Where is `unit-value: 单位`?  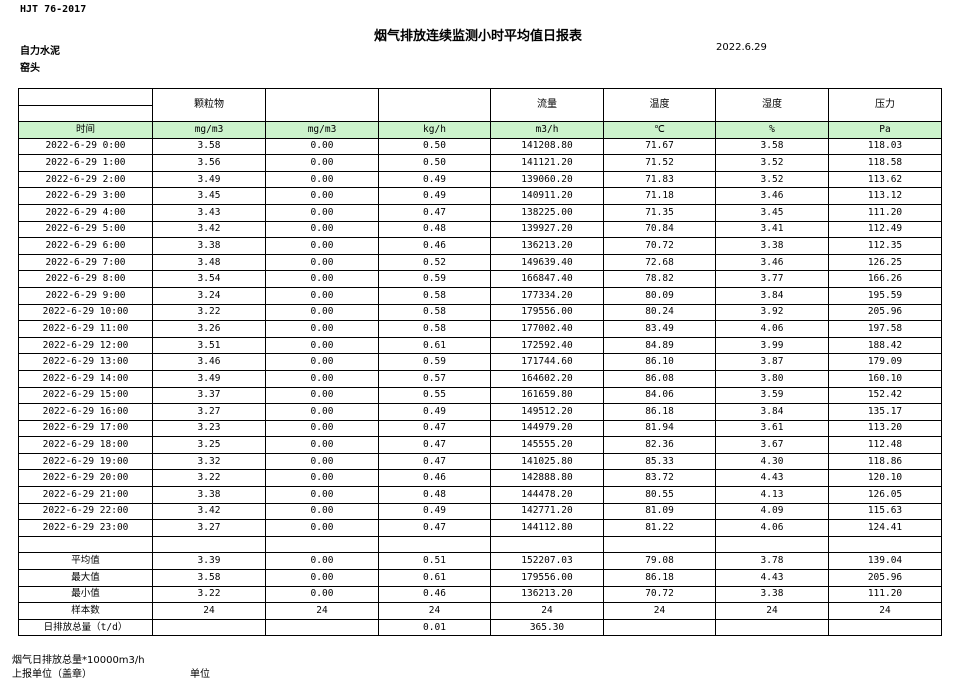 unit-value: 单位 is located at coordinates (200, 674).